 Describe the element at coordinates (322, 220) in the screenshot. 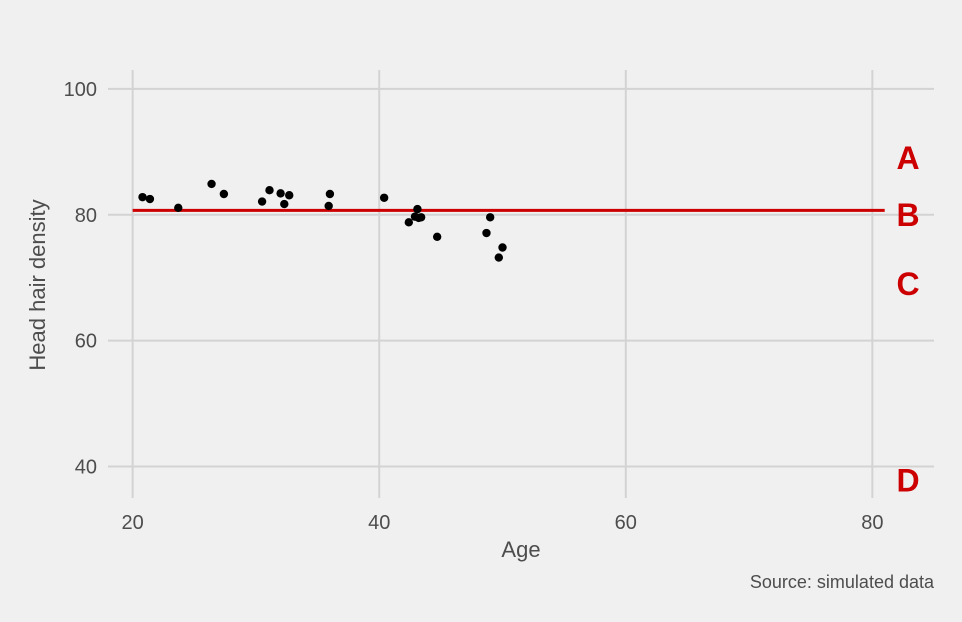

I see `data-points` at that location.